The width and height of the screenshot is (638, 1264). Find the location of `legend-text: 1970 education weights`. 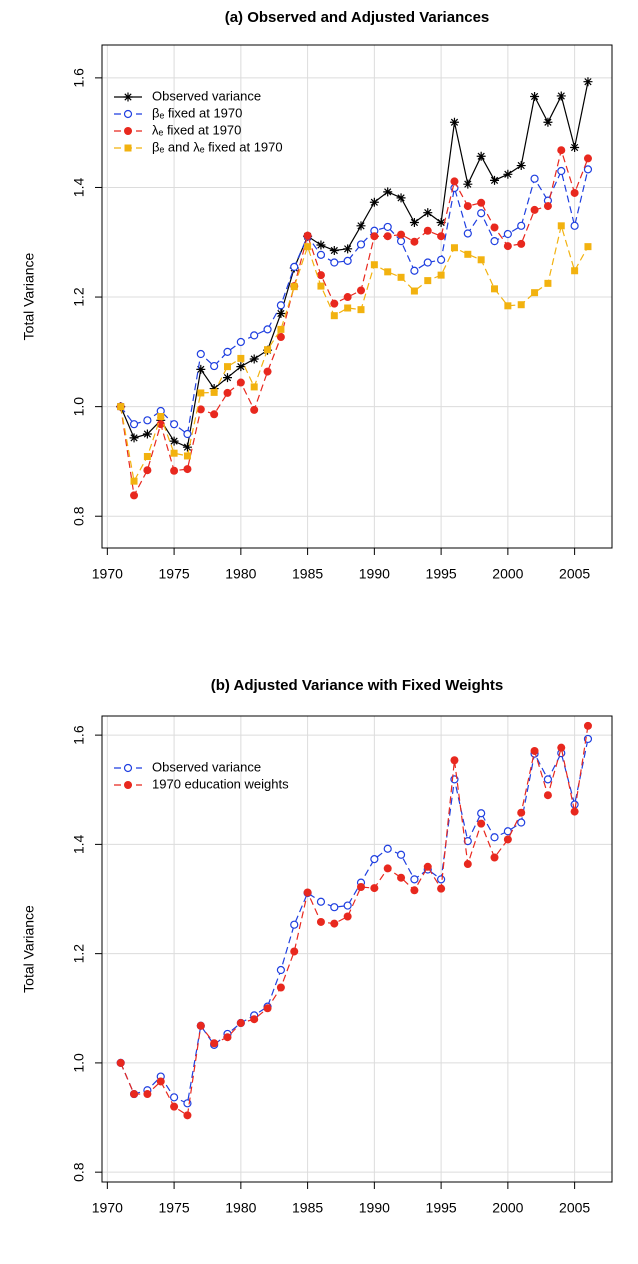

legend-text: 1970 education weights is located at coordinates (220, 783).